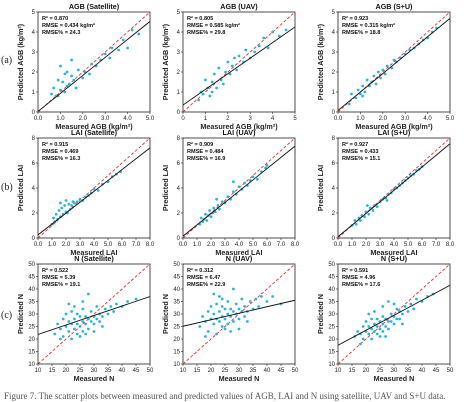 This screenshot has height=402, width=474. I want to click on x-tick-label: 0.0, so click(183, 245).